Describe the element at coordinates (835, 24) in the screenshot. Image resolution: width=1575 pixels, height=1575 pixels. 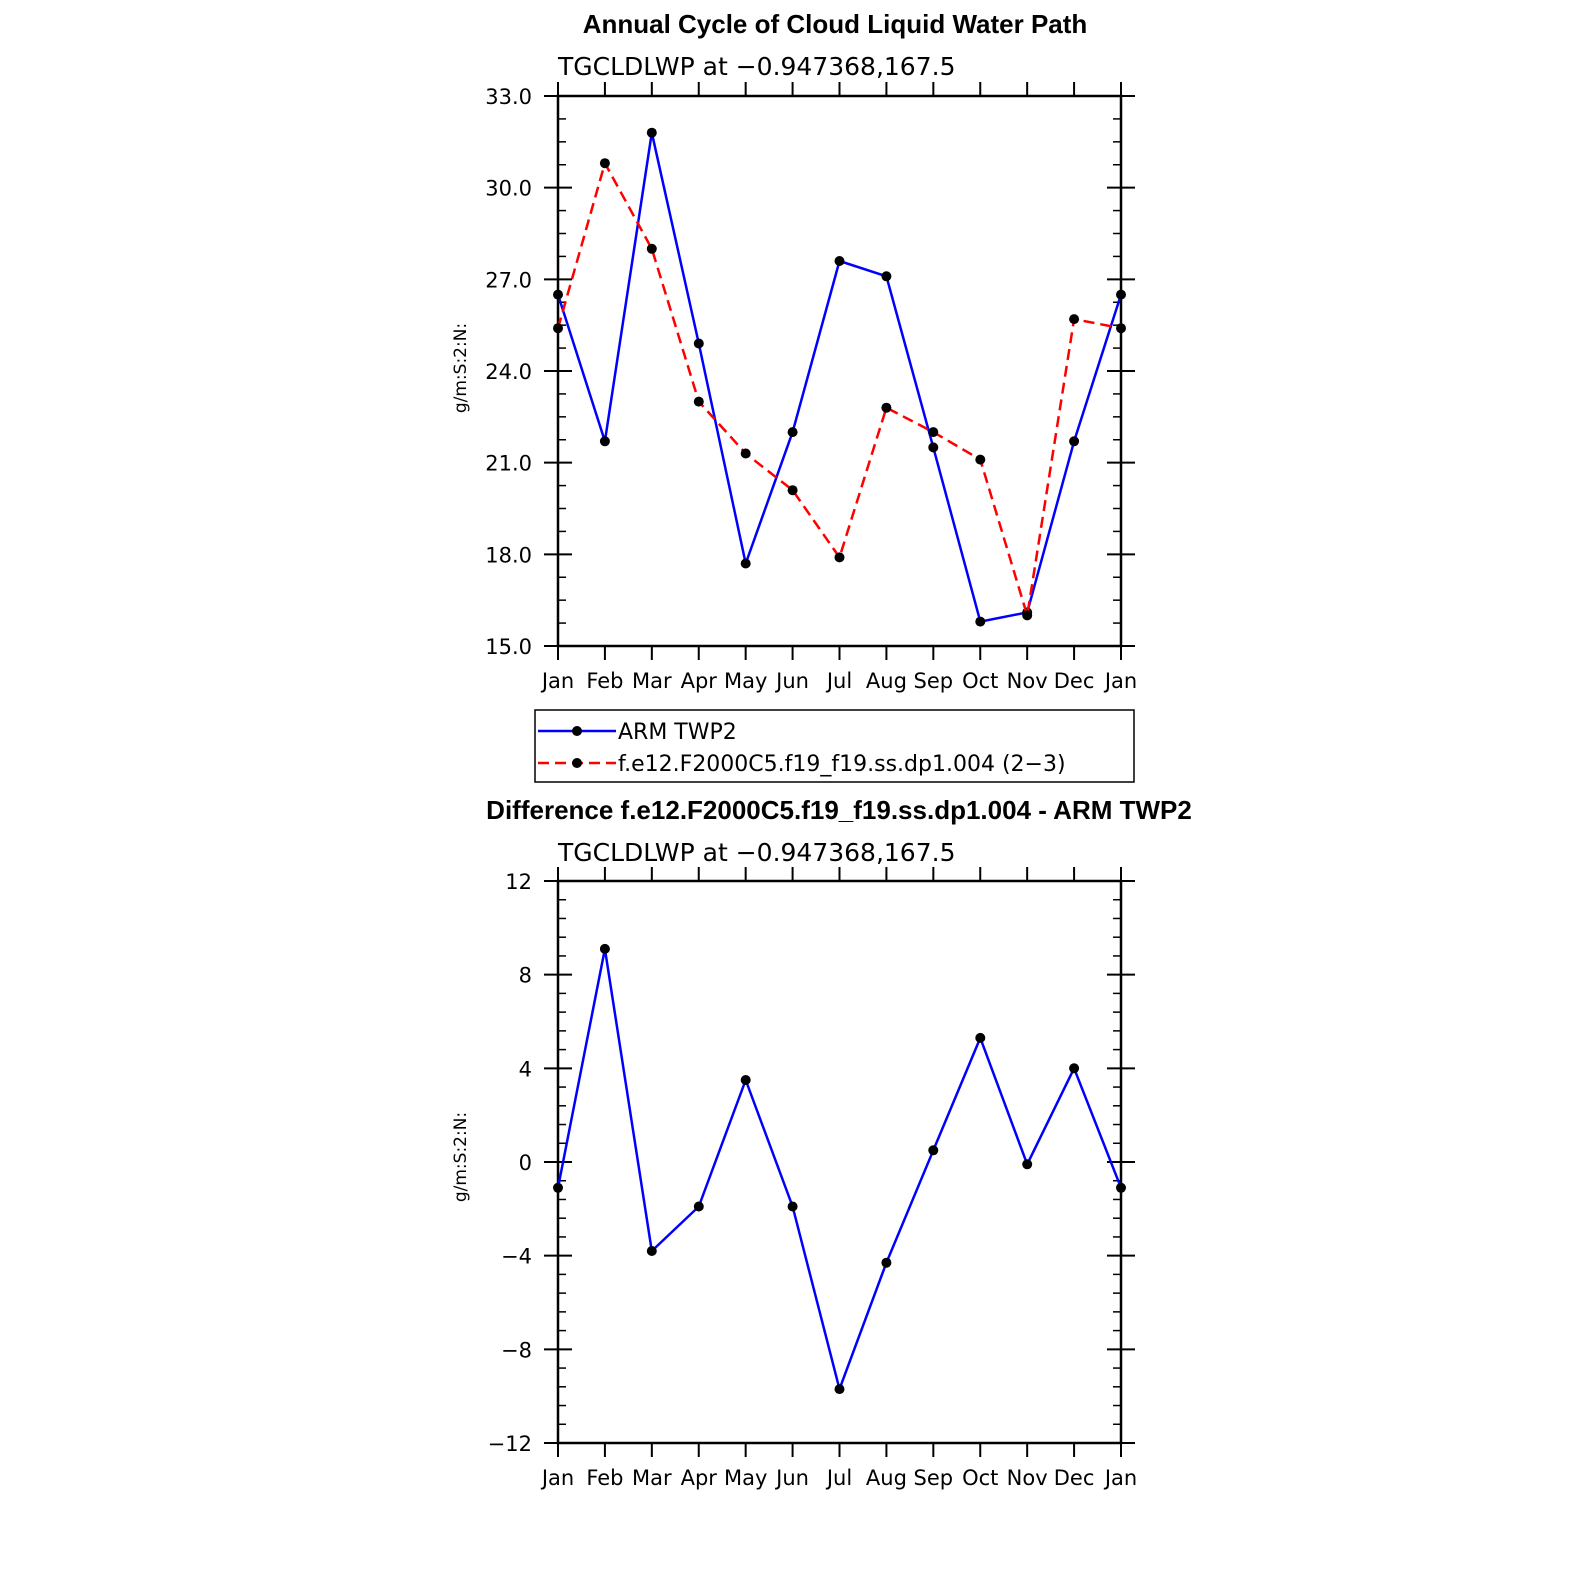
I see `chart-title: Annual Cycle of Cloud Liquid Water Path` at that location.